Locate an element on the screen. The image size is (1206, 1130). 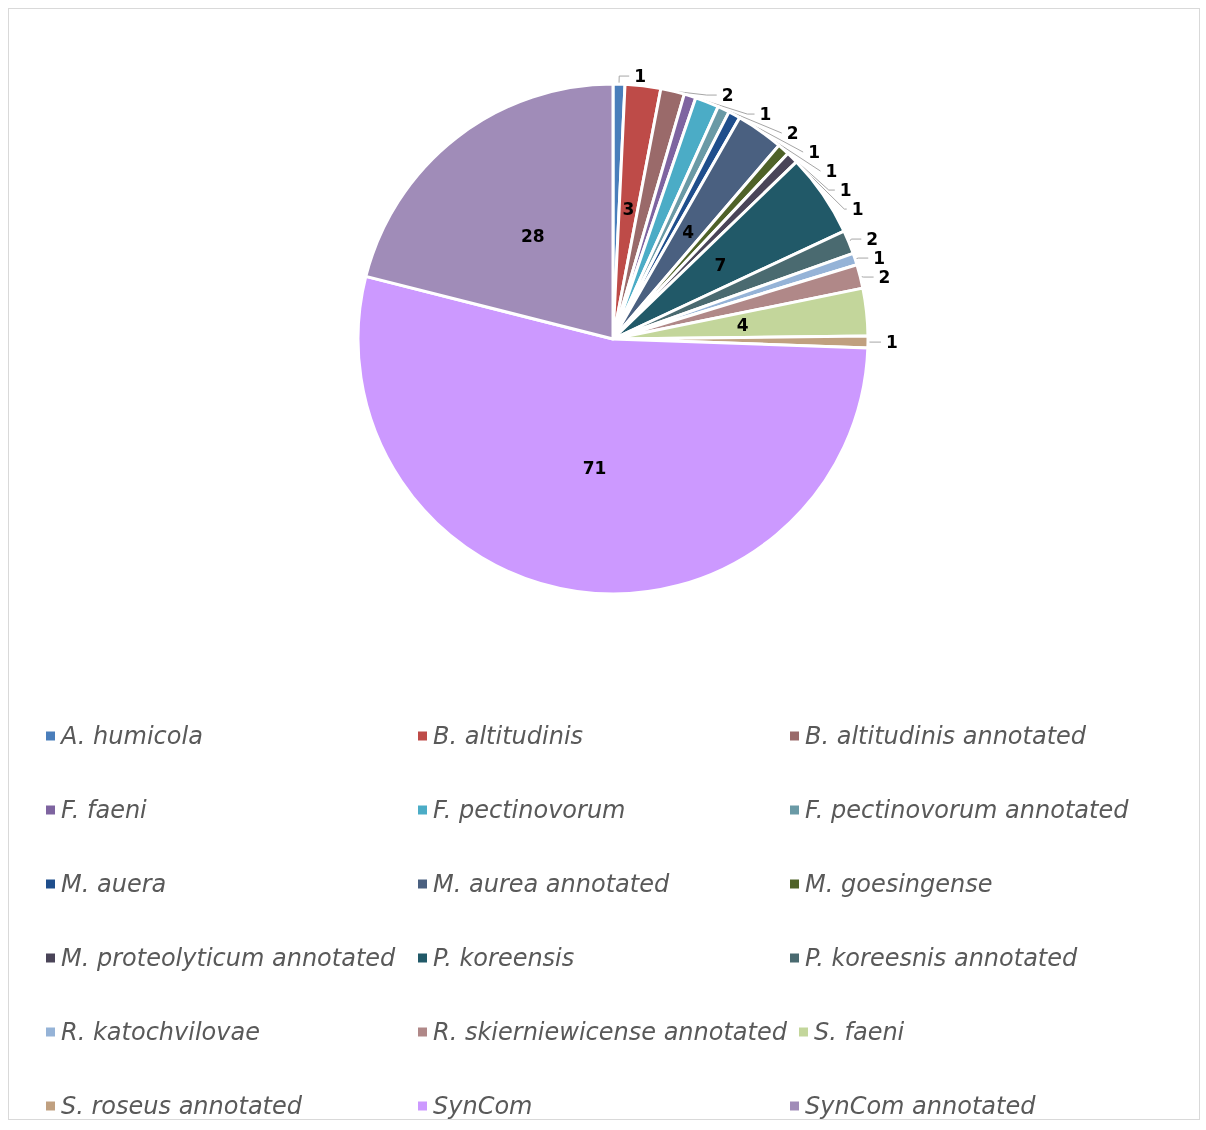
legend-label: S. faeni is located at coordinates (859, 1032).